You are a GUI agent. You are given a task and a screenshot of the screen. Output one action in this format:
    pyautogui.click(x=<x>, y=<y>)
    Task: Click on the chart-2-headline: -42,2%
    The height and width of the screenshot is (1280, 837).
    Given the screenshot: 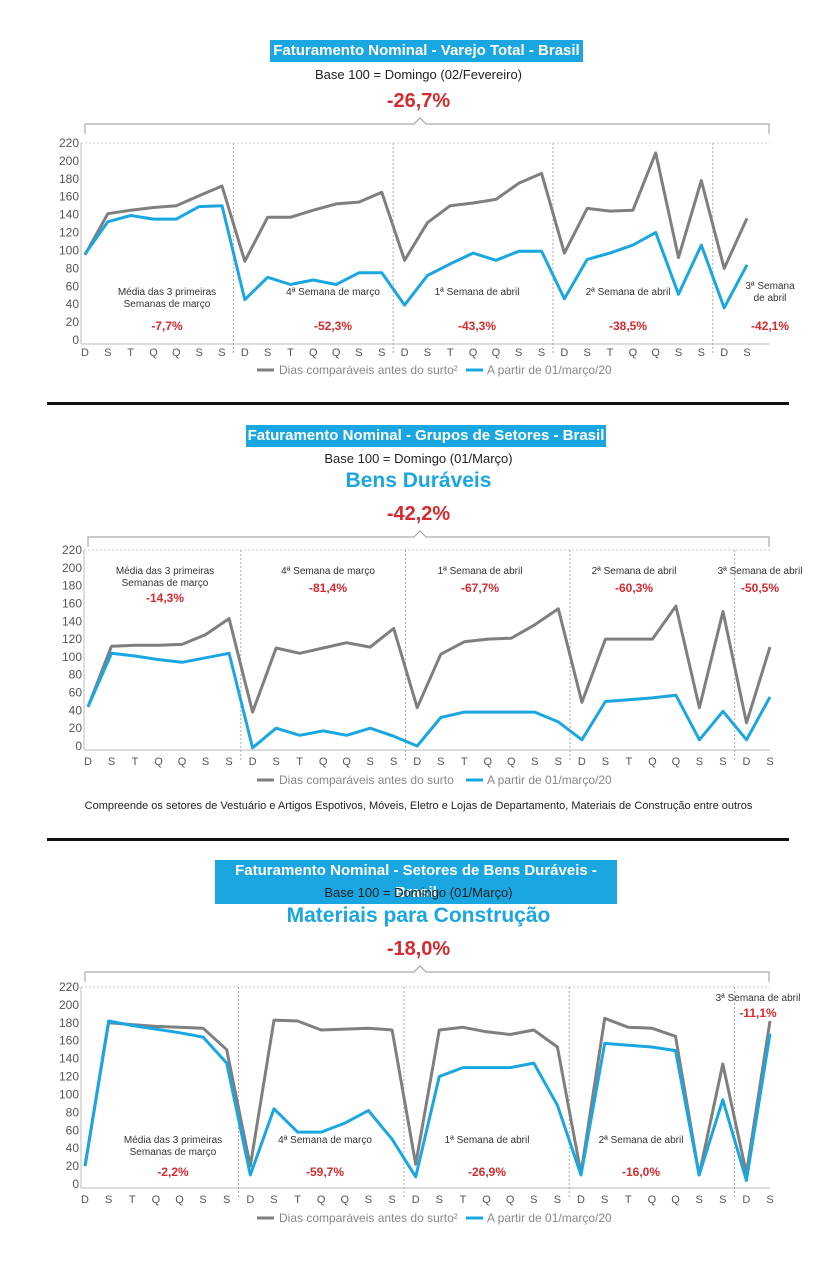 What is the action you would take?
    pyautogui.click(x=418, y=514)
    